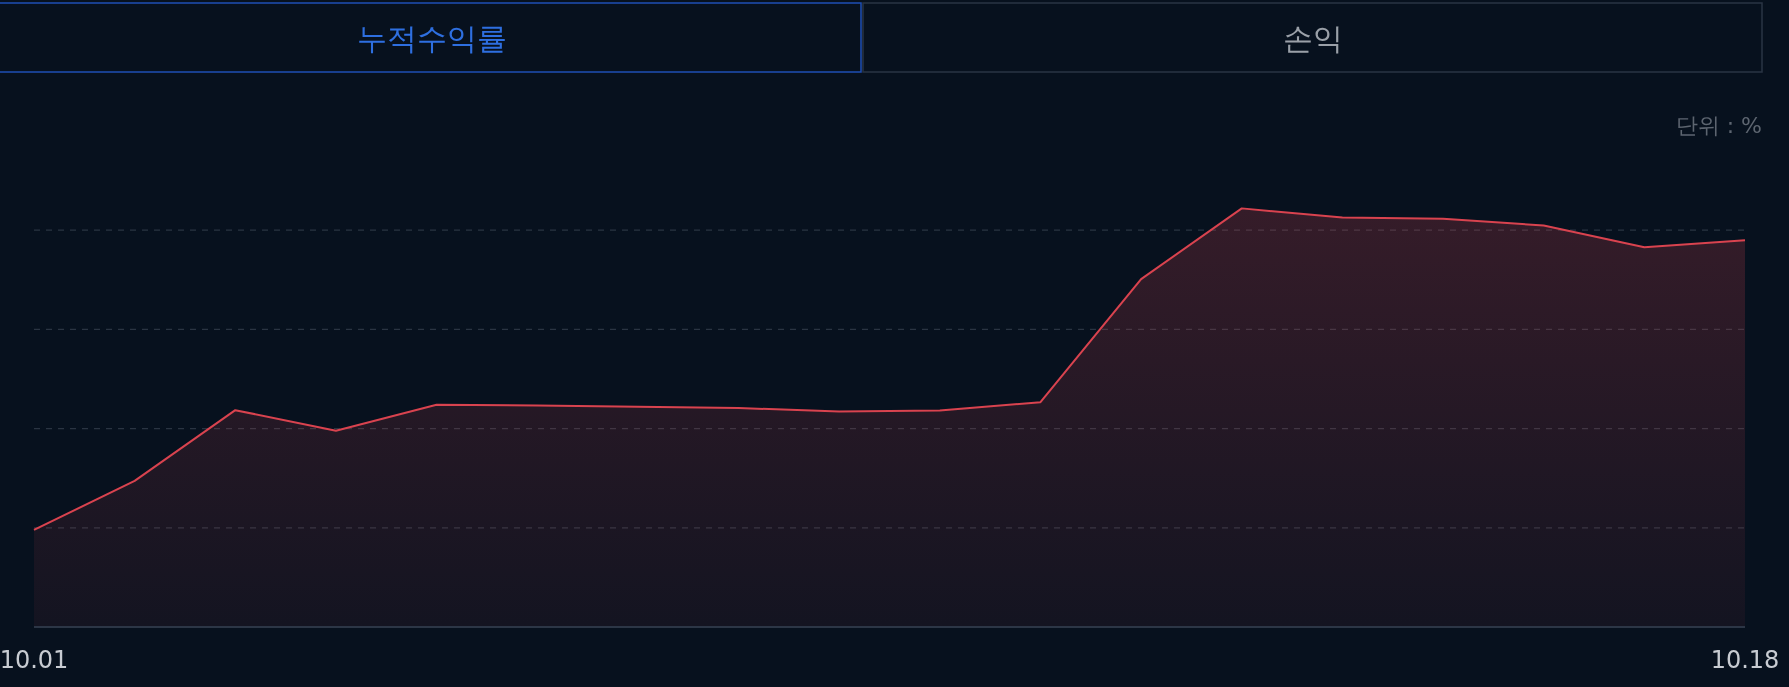  Describe the element at coordinates (1745, 660) in the screenshot. I see `x-tick-label: 10.18` at that location.